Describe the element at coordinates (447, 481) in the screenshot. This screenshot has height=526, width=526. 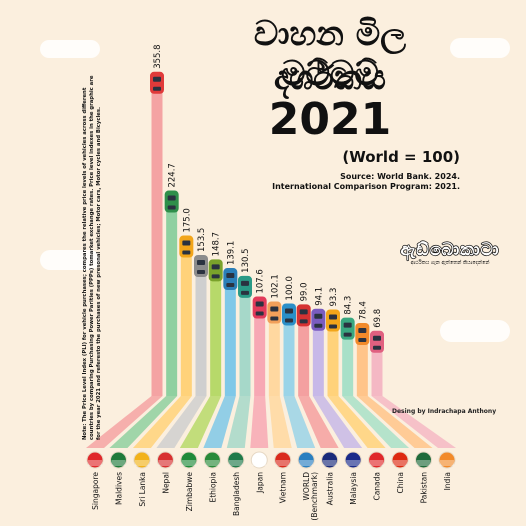
I see `country-label: India` at that location.